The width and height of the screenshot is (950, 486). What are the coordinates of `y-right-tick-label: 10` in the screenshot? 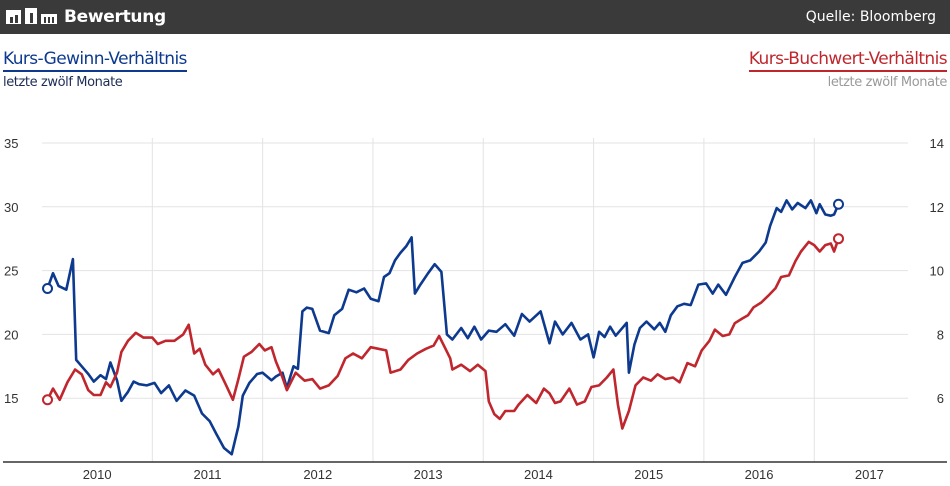 It's located at (937, 271).